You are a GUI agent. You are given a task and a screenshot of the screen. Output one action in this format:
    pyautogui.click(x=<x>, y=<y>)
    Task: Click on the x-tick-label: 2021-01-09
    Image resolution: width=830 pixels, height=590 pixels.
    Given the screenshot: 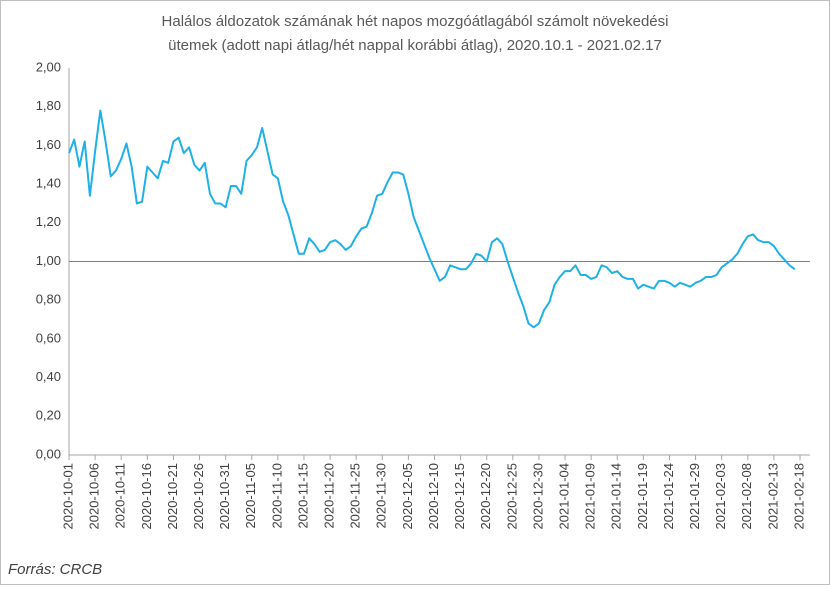 What is the action you would take?
    pyautogui.click(x=590, y=496)
    